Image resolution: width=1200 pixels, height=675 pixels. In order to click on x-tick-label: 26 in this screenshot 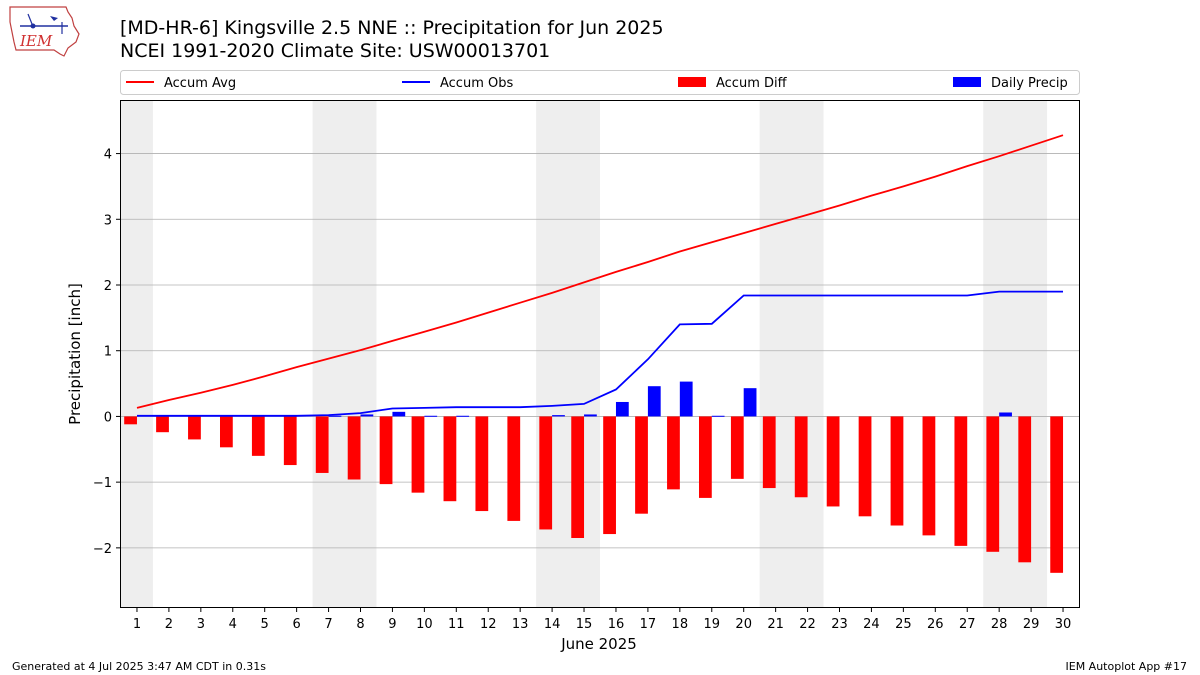, I will do `click(935, 624)`.